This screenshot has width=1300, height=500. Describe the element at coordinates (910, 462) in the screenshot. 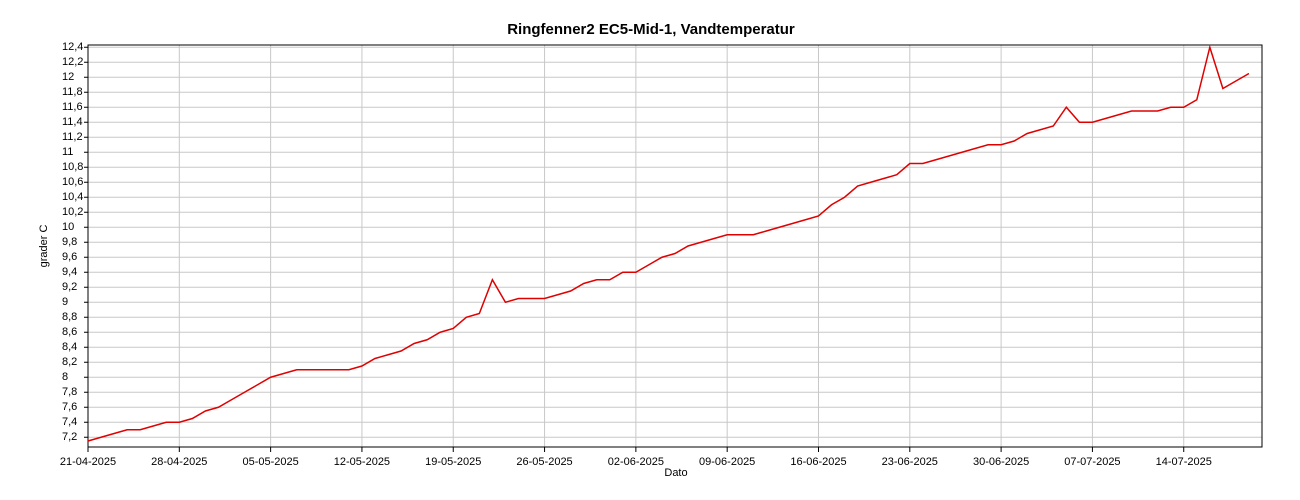

I see `x-tick-label: 23-06-2025` at that location.